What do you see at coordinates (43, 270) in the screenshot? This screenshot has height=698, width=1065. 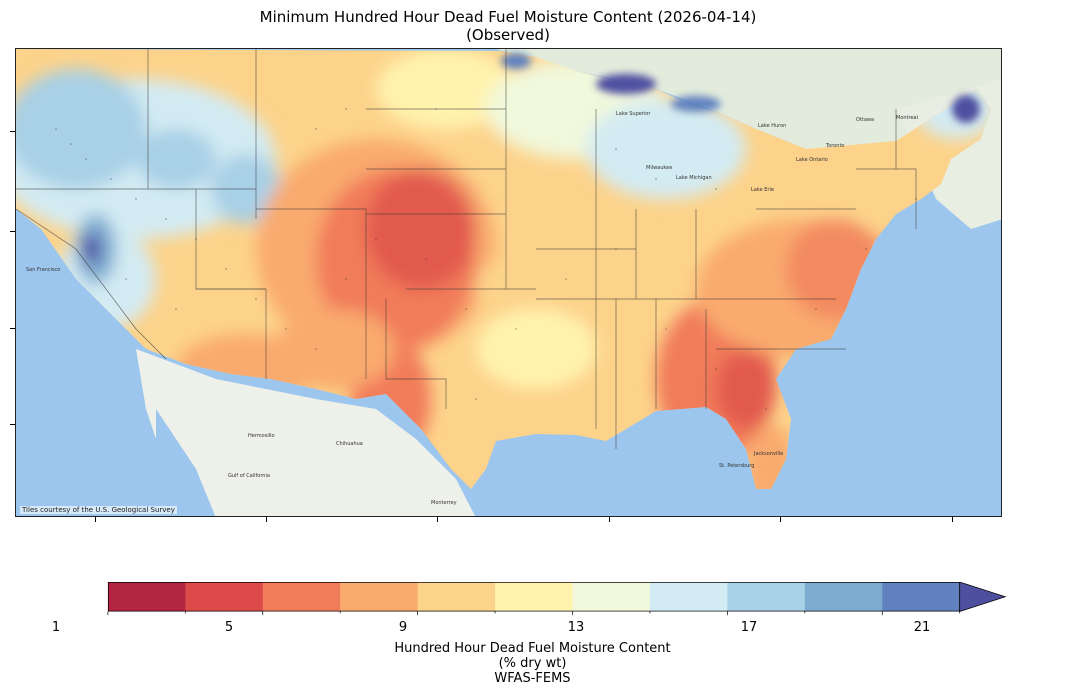 I see `label-san-francisco: San Francisco` at bounding box center [43, 270].